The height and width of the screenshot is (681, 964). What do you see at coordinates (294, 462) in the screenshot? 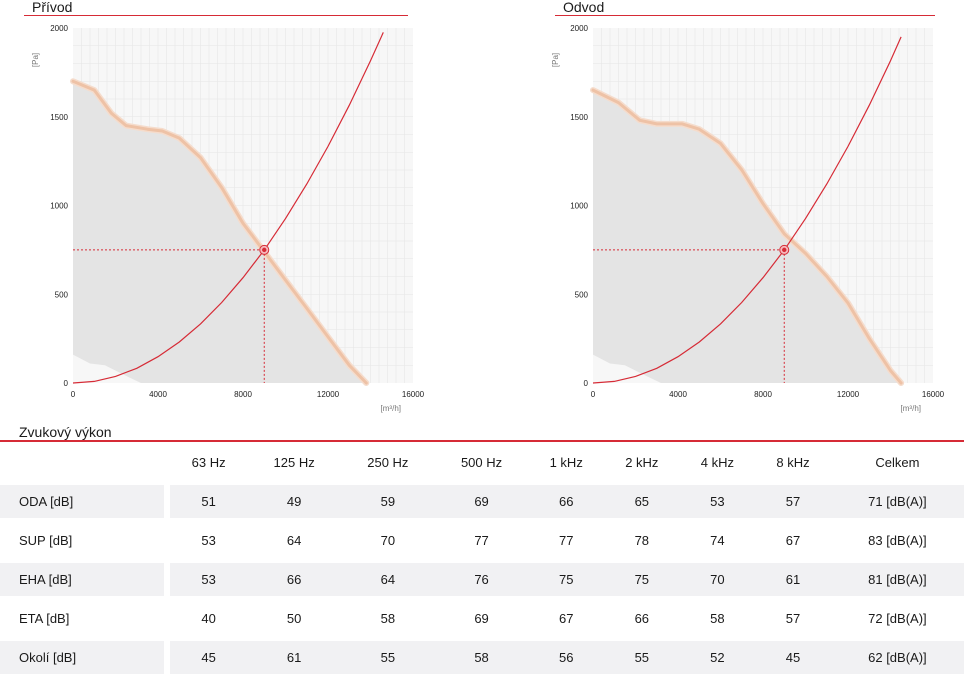
I see `table-header-cell: 125 Hz` at bounding box center [294, 462].